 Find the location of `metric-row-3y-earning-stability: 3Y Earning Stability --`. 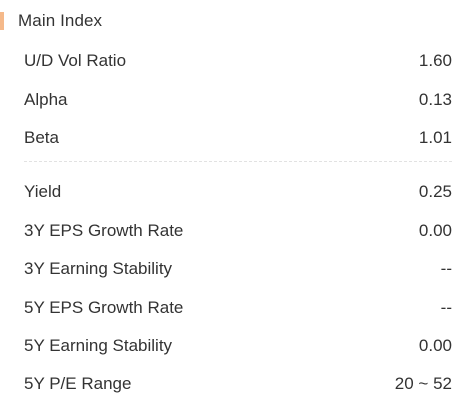

metric-row-3y-earning-stability: 3Y Earning Stability -- is located at coordinates (238, 269).